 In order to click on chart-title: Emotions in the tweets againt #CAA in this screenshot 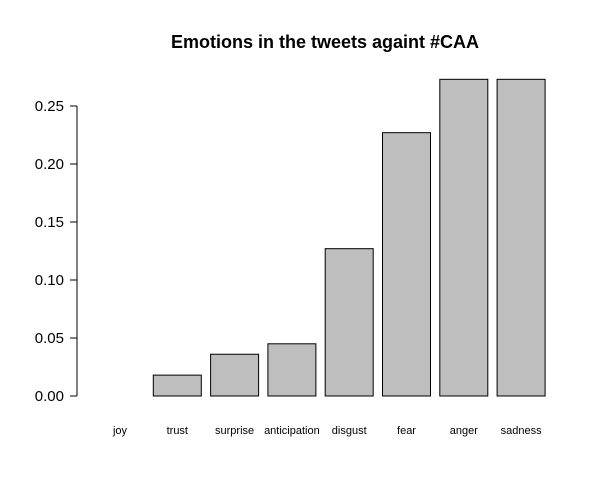, I will do `click(325, 42)`.